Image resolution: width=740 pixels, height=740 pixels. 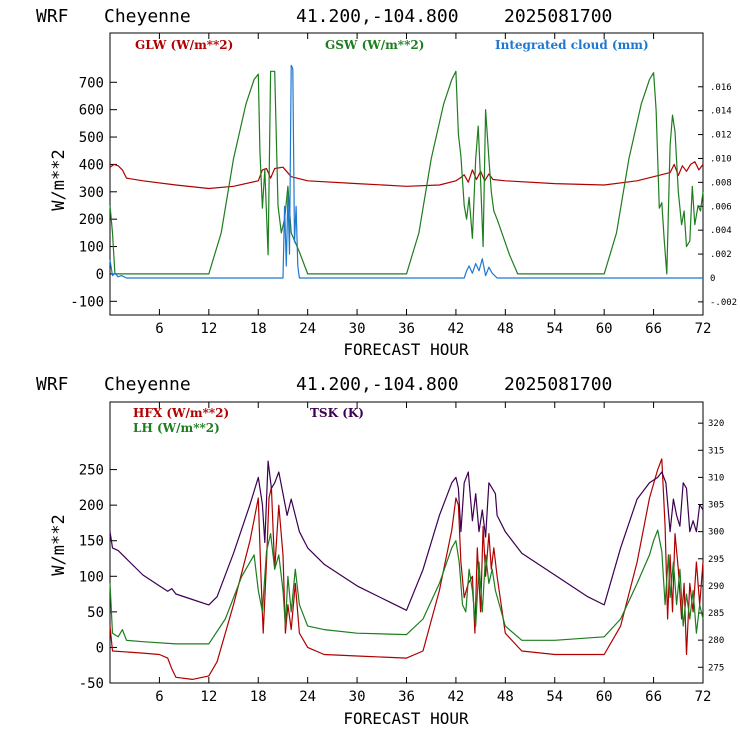 I want to click on y-axis-label-1: W/m**2, so click(x=59, y=179).